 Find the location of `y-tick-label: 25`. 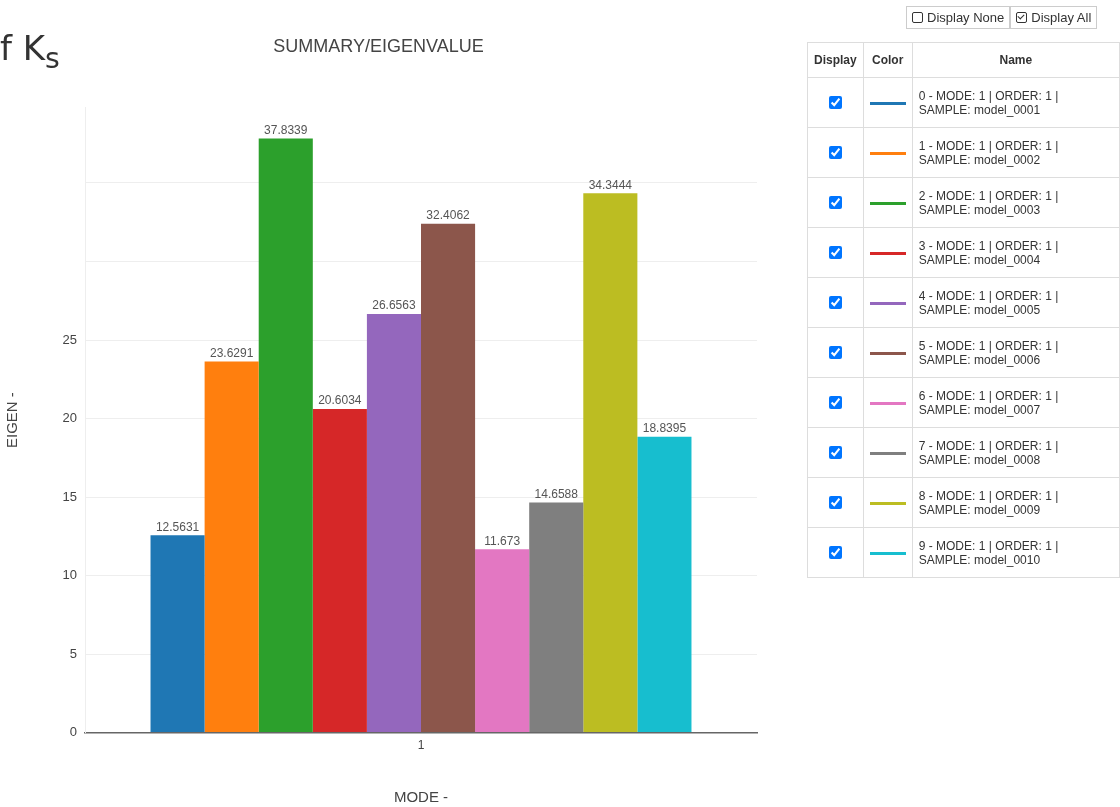

y-tick-label: 25 is located at coordinates (69, 339).